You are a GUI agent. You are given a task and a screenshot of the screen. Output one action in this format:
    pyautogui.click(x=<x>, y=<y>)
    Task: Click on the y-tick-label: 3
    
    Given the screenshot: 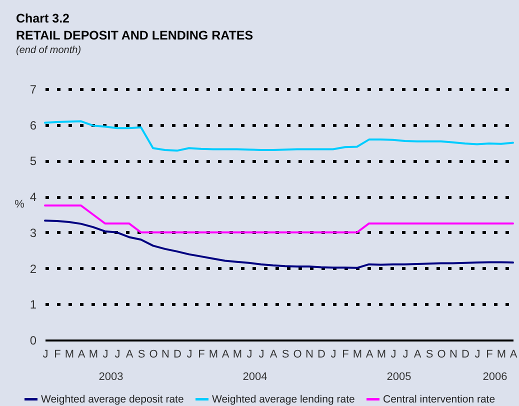 What is the action you would take?
    pyautogui.click(x=33, y=233)
    